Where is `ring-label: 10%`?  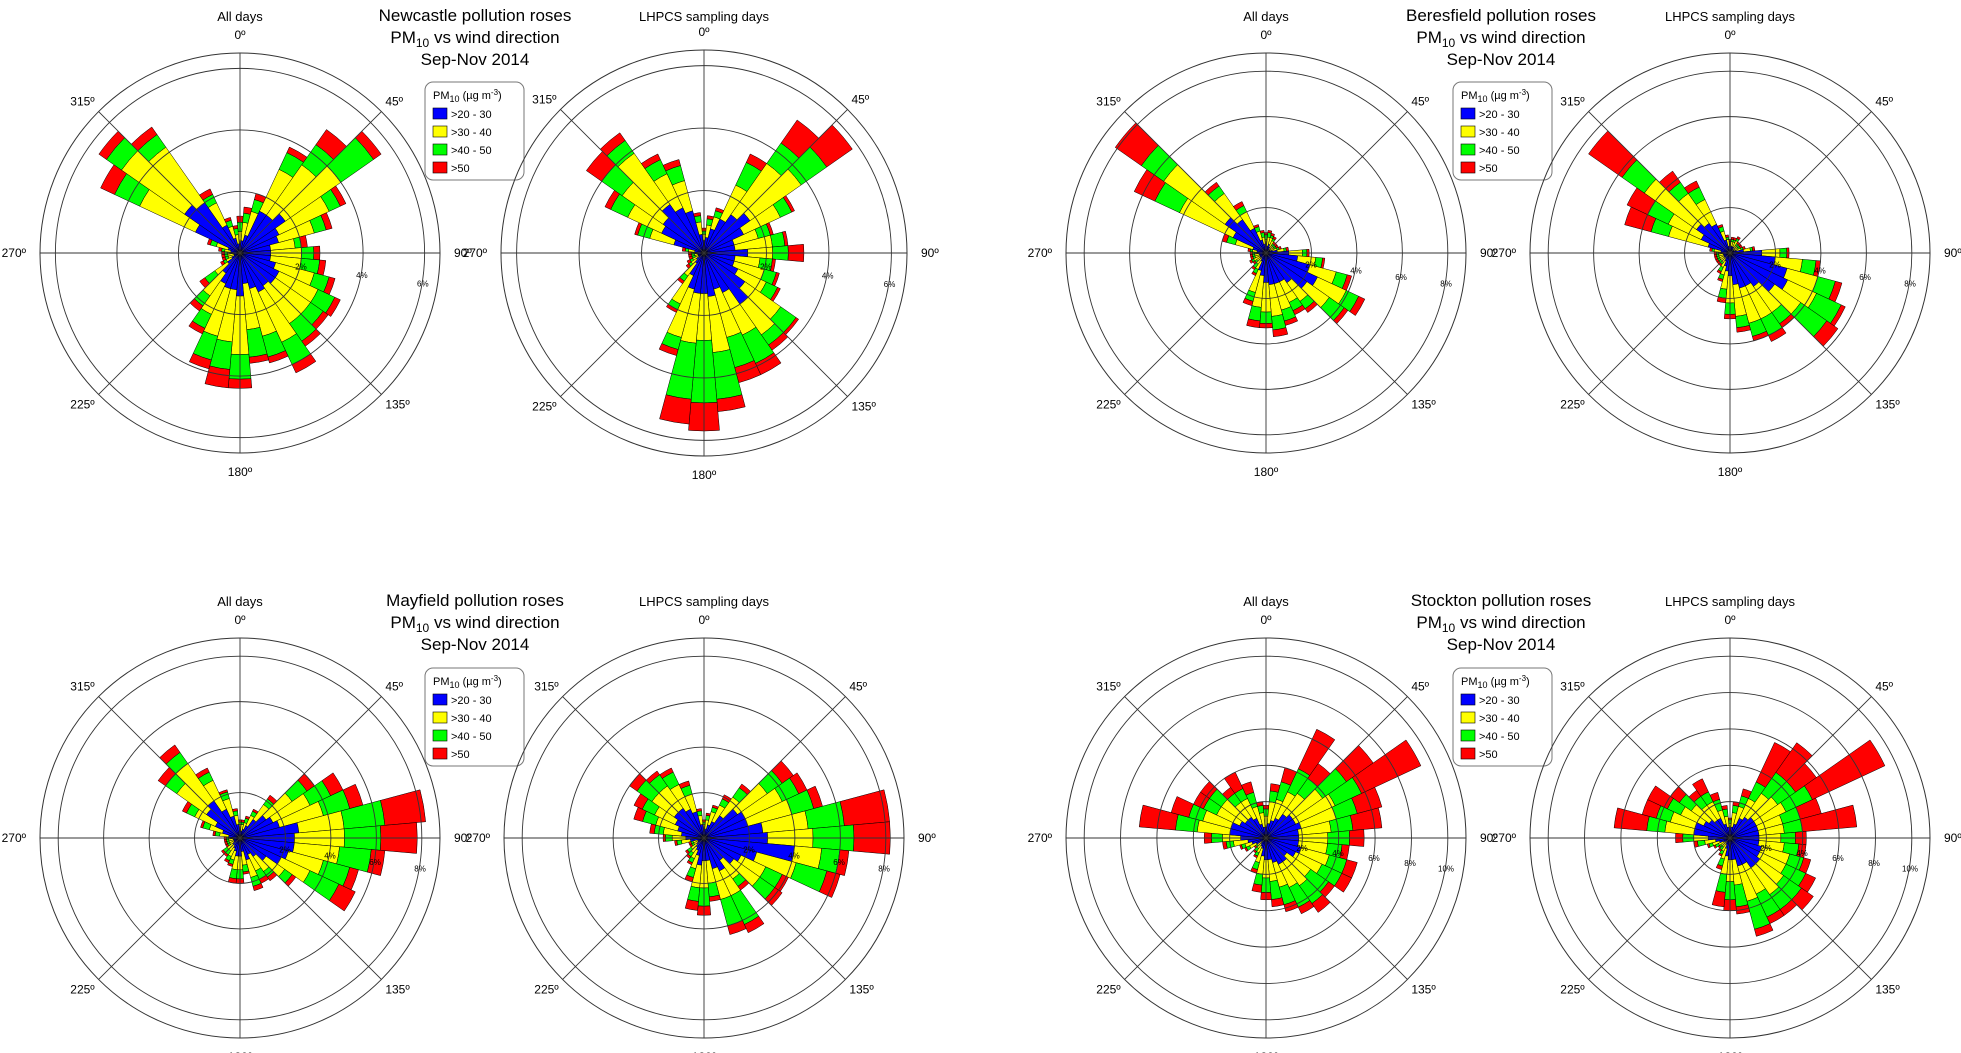
ring-label: 10% is located at coordinates (1446, 868).